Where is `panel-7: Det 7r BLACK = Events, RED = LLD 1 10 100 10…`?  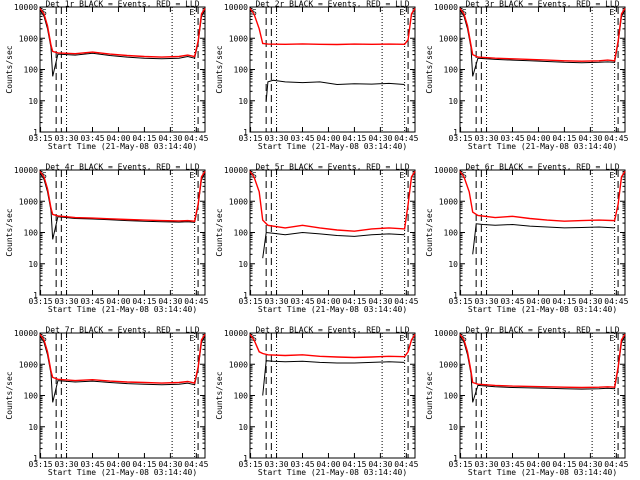 panel-7: Det 7r BLACK = Events, RED = LLD 1 10 100 10… is located at coordinates (107, 402).